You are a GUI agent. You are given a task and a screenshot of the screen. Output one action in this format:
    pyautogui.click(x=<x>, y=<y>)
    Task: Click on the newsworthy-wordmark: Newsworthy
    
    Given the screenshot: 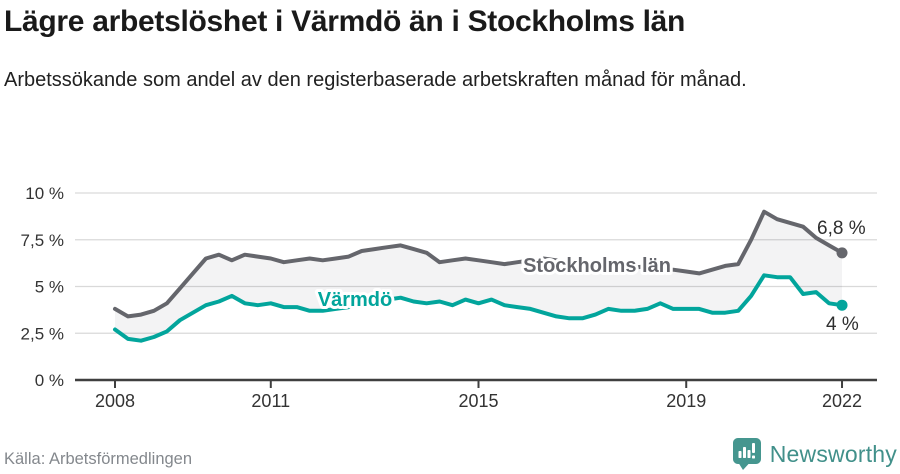 What is the action you would take?
    pyautogui.click(x=833, y=453)
    